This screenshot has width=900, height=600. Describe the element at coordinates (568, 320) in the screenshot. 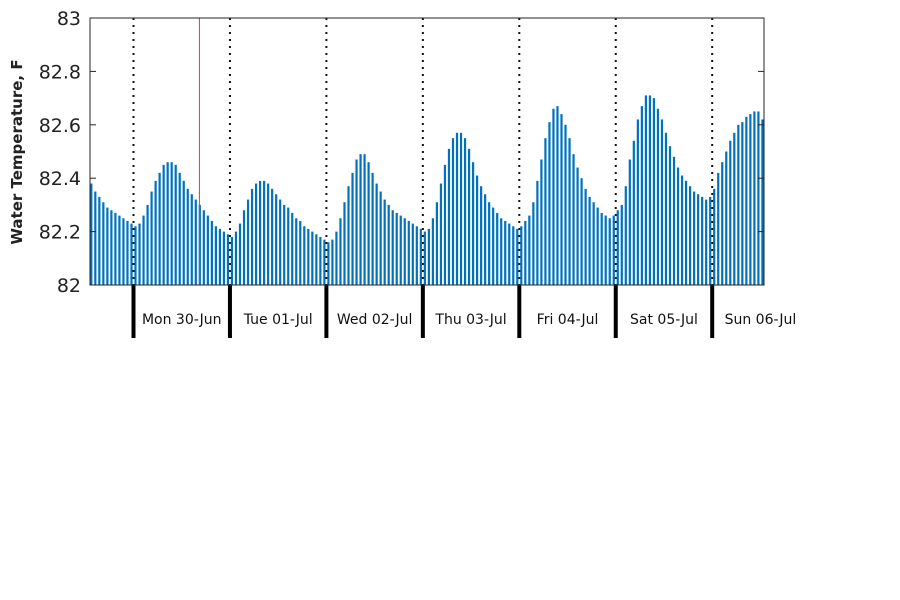

I see `day-label: Fri 04-Jul` at that location.